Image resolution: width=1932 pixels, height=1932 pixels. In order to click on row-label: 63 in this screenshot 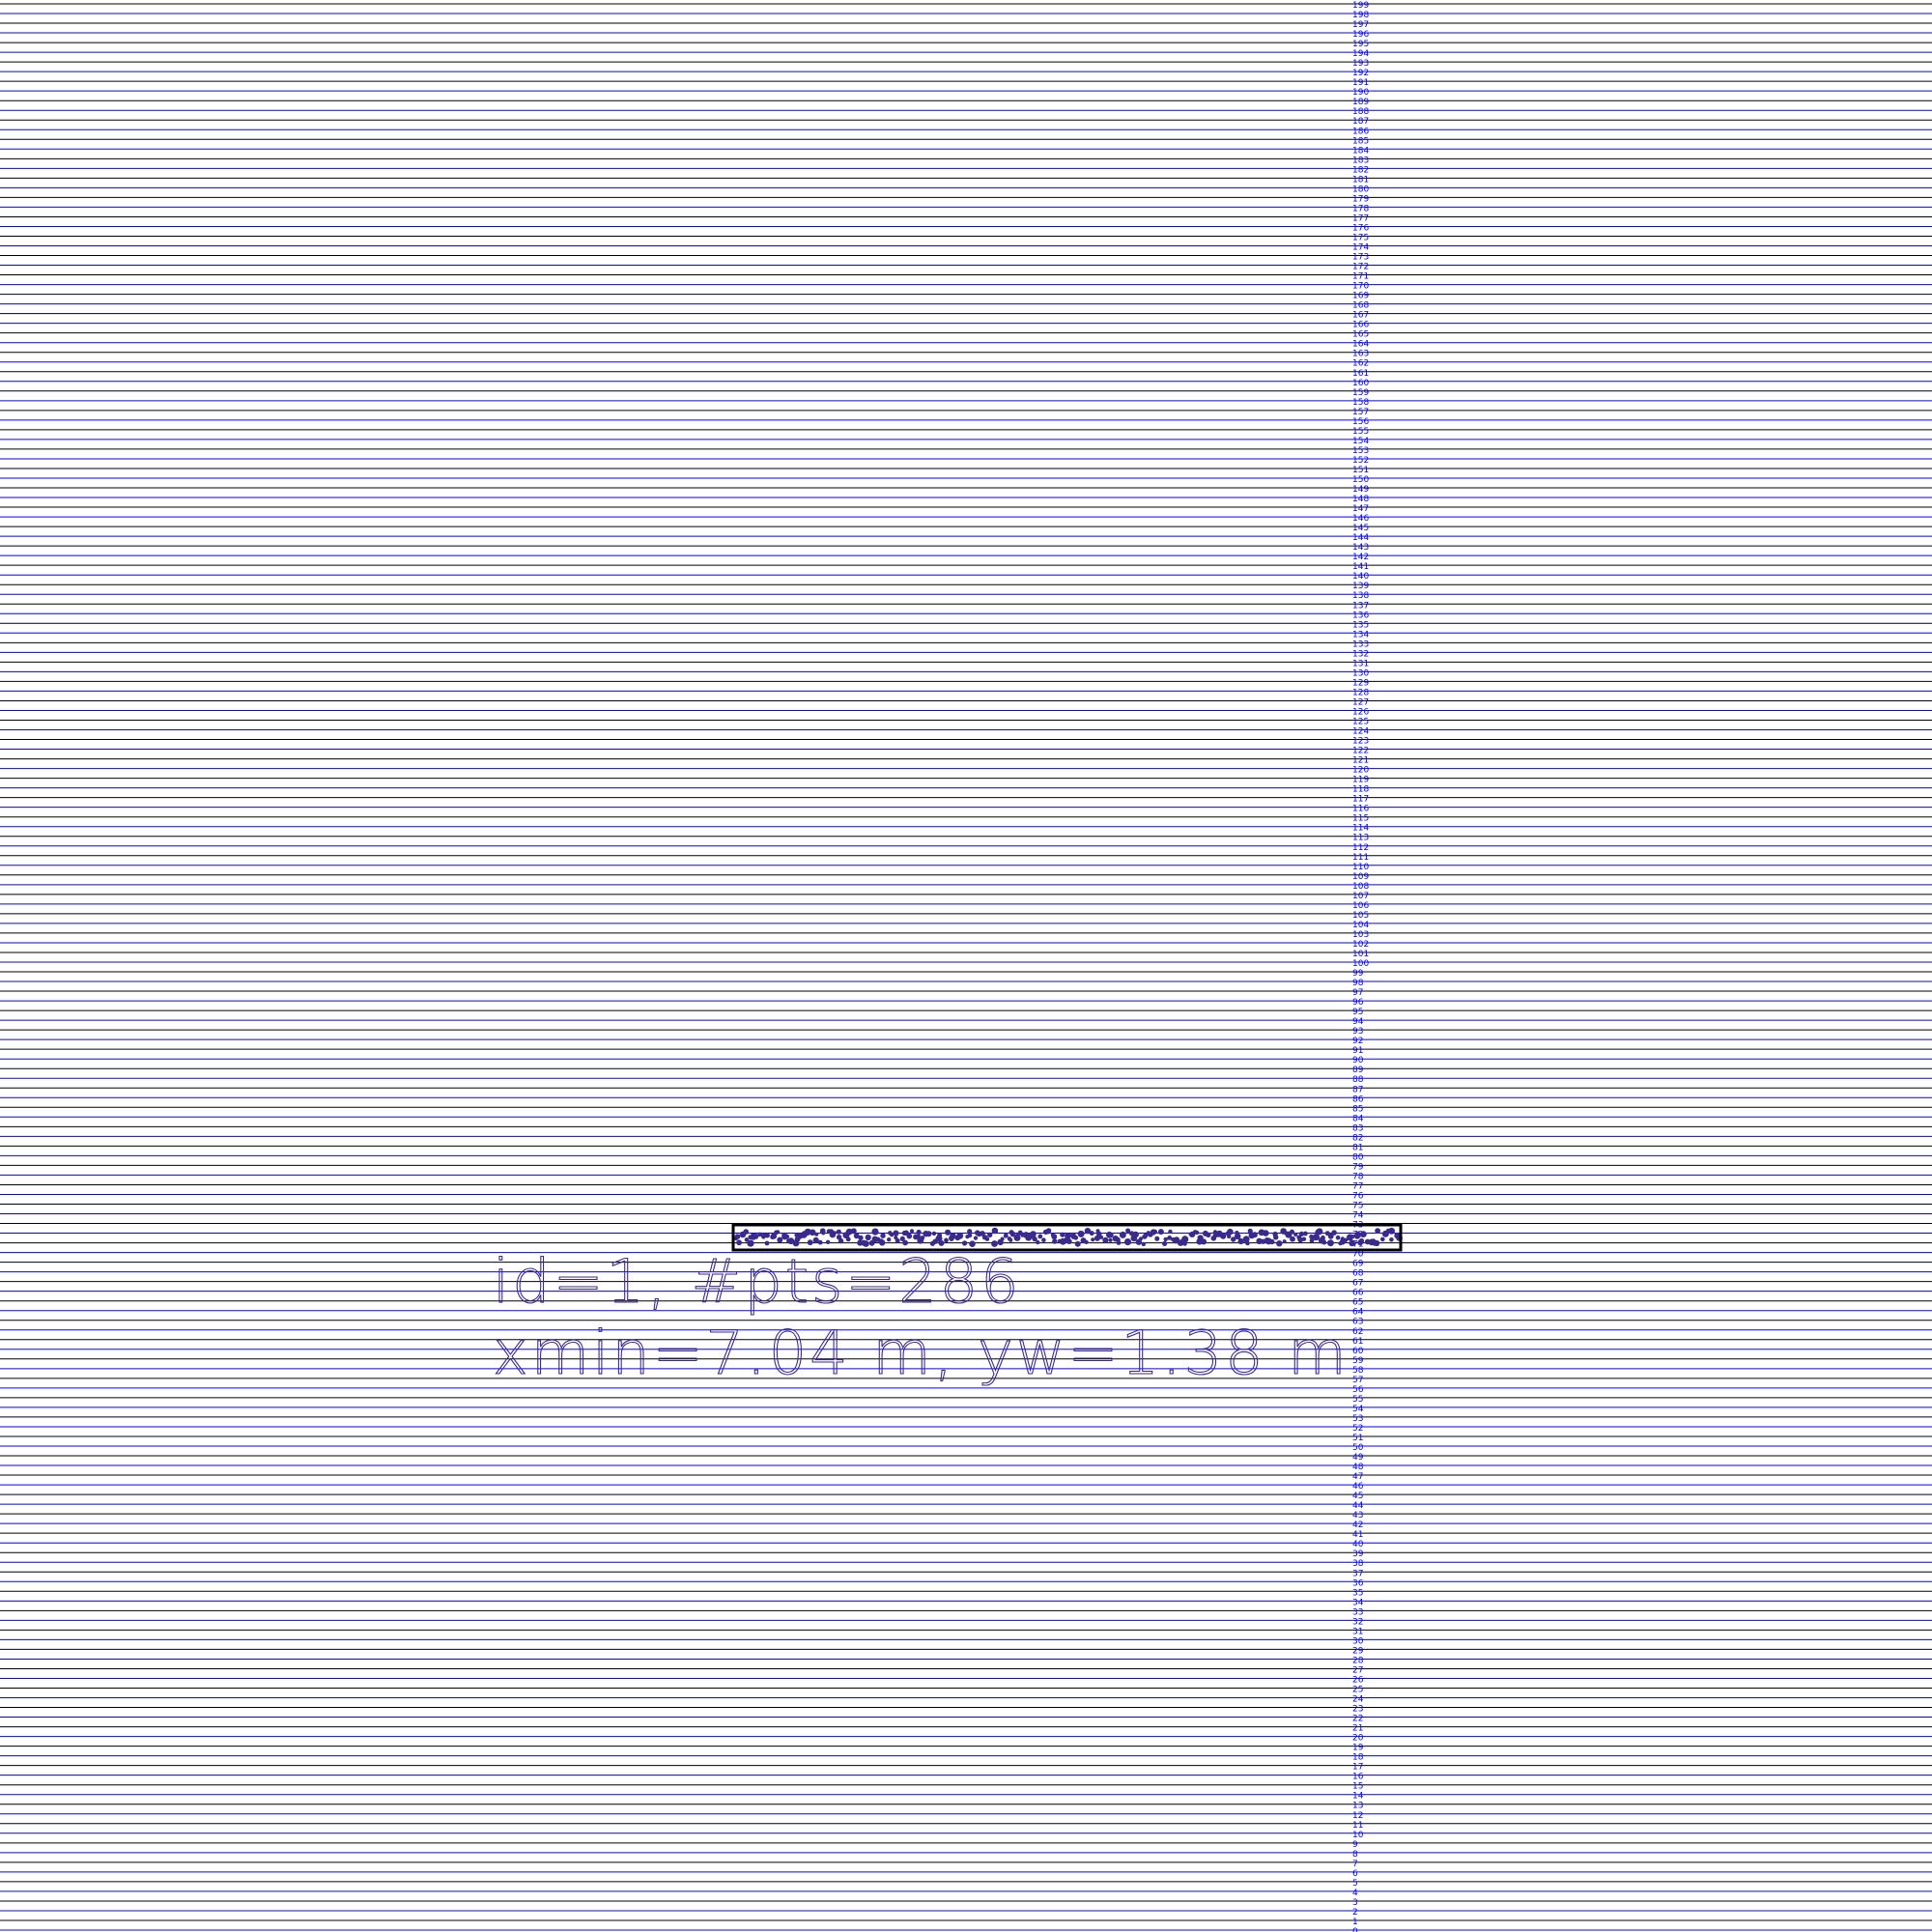, I will do `click(1357, 1322)`.